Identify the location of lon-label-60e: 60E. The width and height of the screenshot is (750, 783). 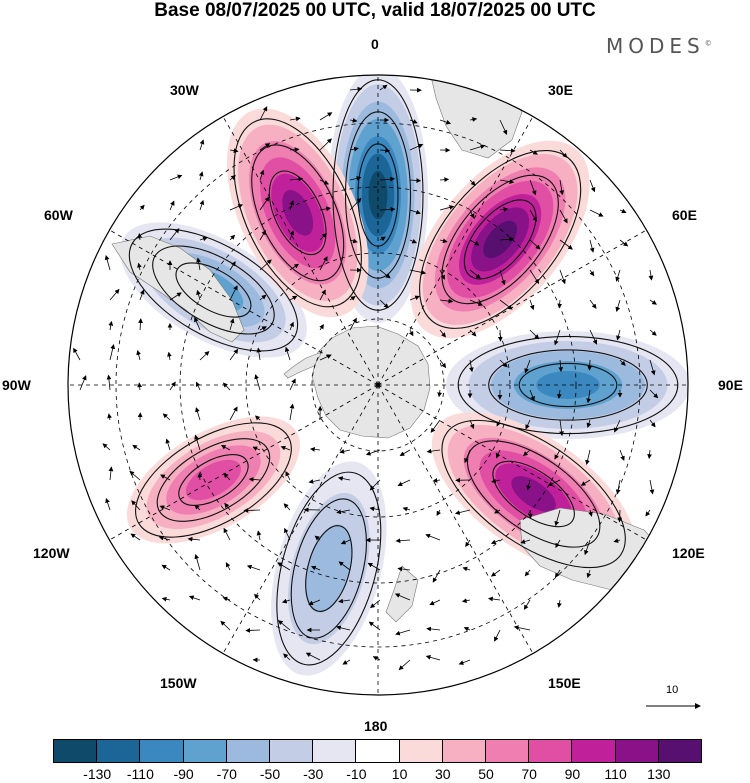
(684, 215).